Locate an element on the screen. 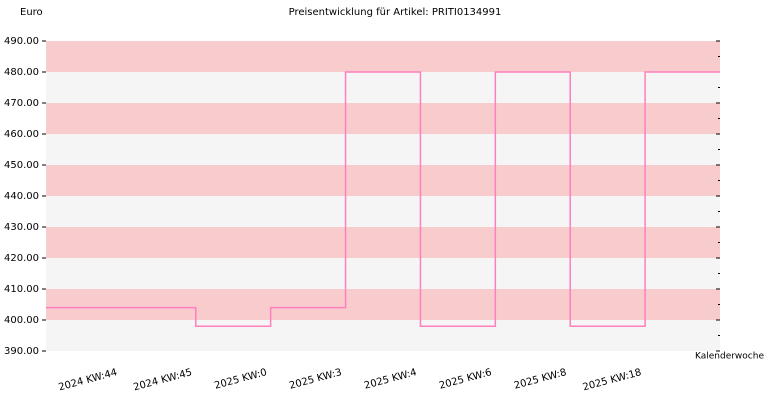  y-tick-label: 470.00 is located at coordinates (21, 103).